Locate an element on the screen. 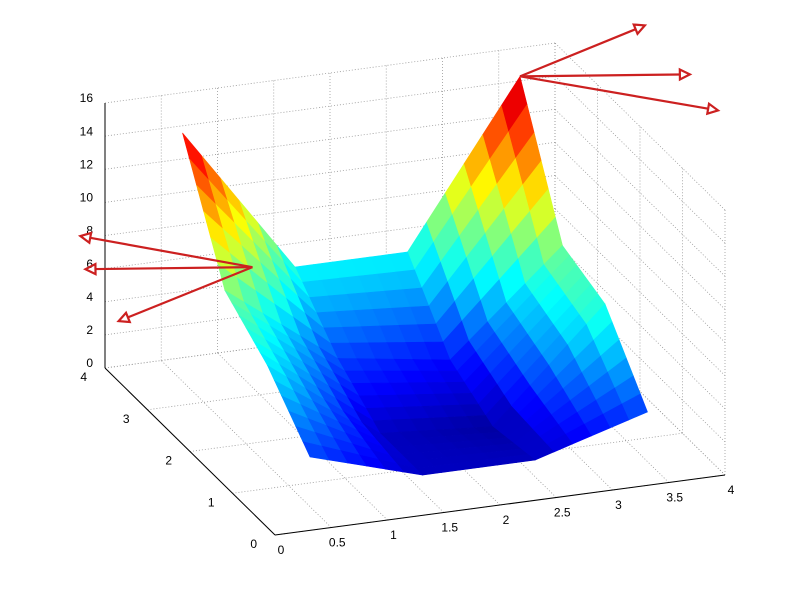 This screenshot has height=600, width=800. x-tick-label: 0.5 is located at coordinates (337, 543).